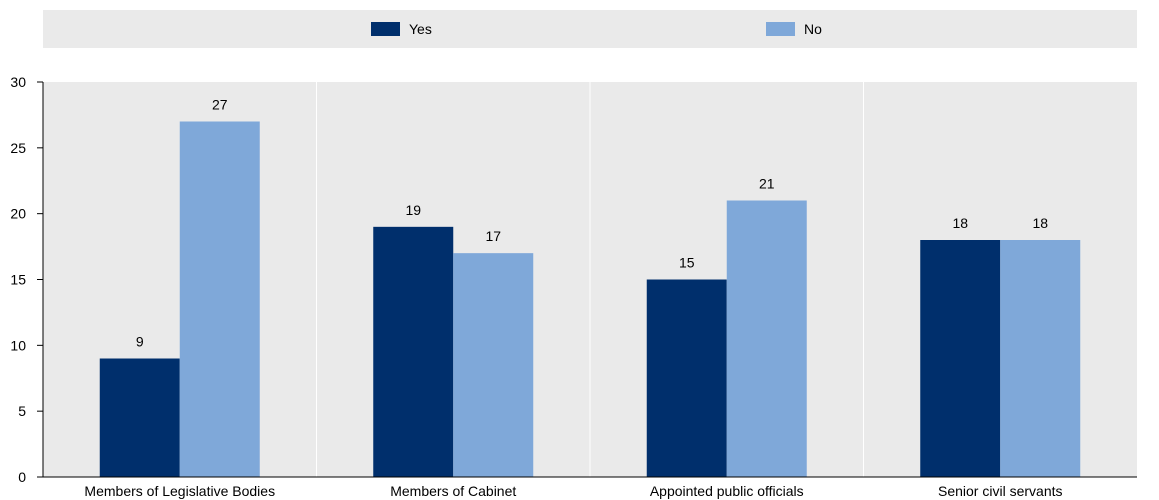 This screenshot has height=500, width=1159. Describe the element at coordinates (766, 338) in the screenshot. I see `bar-no-appointed-public-officials` at that location.